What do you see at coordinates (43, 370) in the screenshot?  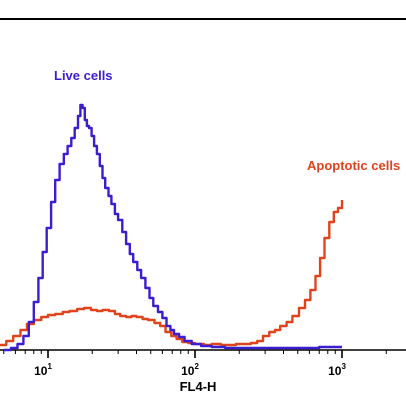 I see `x-tick-label: 10¹` at bounding box center [43, 370].